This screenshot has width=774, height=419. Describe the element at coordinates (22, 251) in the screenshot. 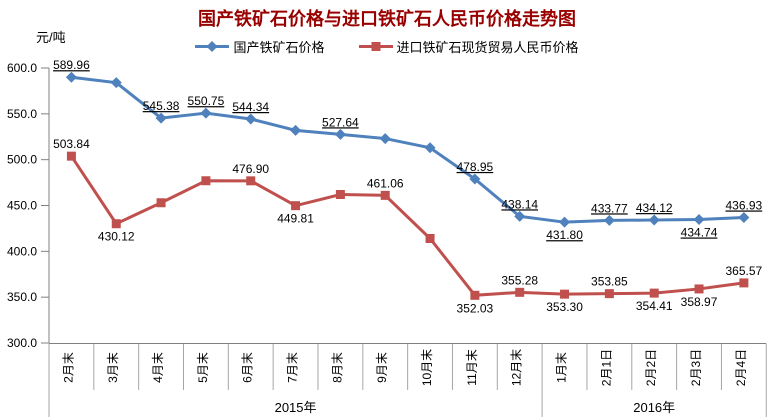

I see `y-tick-label: 400.0` at that location.